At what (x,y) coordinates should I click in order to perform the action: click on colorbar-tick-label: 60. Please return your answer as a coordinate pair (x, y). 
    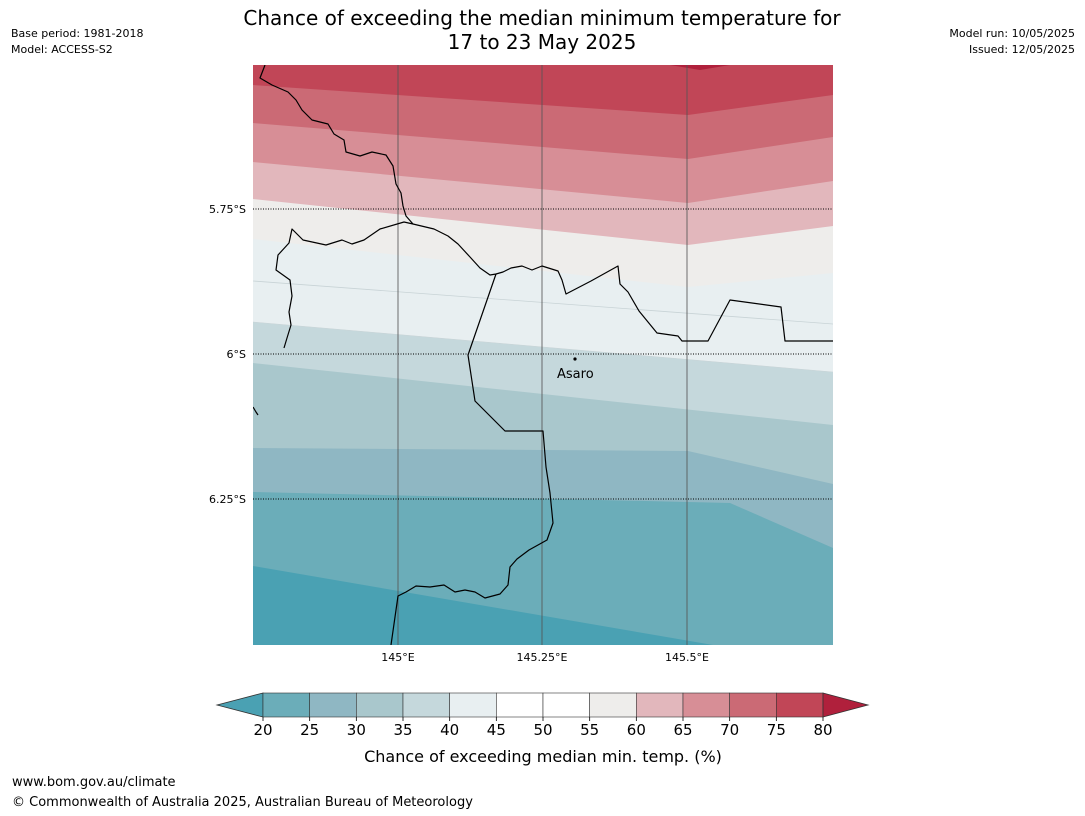
    Looking at the image, I should click on (636, 730).